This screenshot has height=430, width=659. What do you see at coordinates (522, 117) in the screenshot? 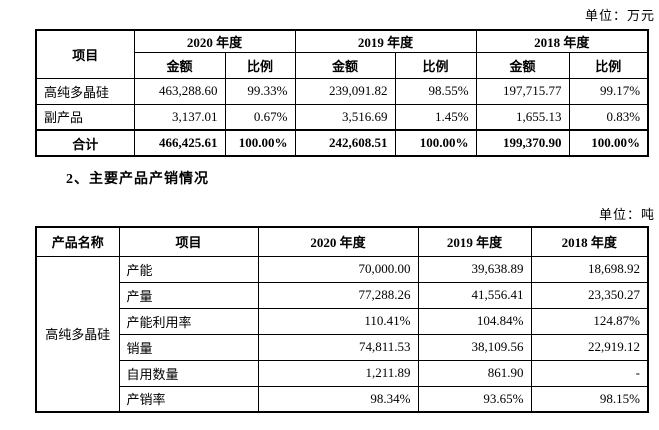
I see `amount-2018: 1,655.13` at bounding box center [522, 117].